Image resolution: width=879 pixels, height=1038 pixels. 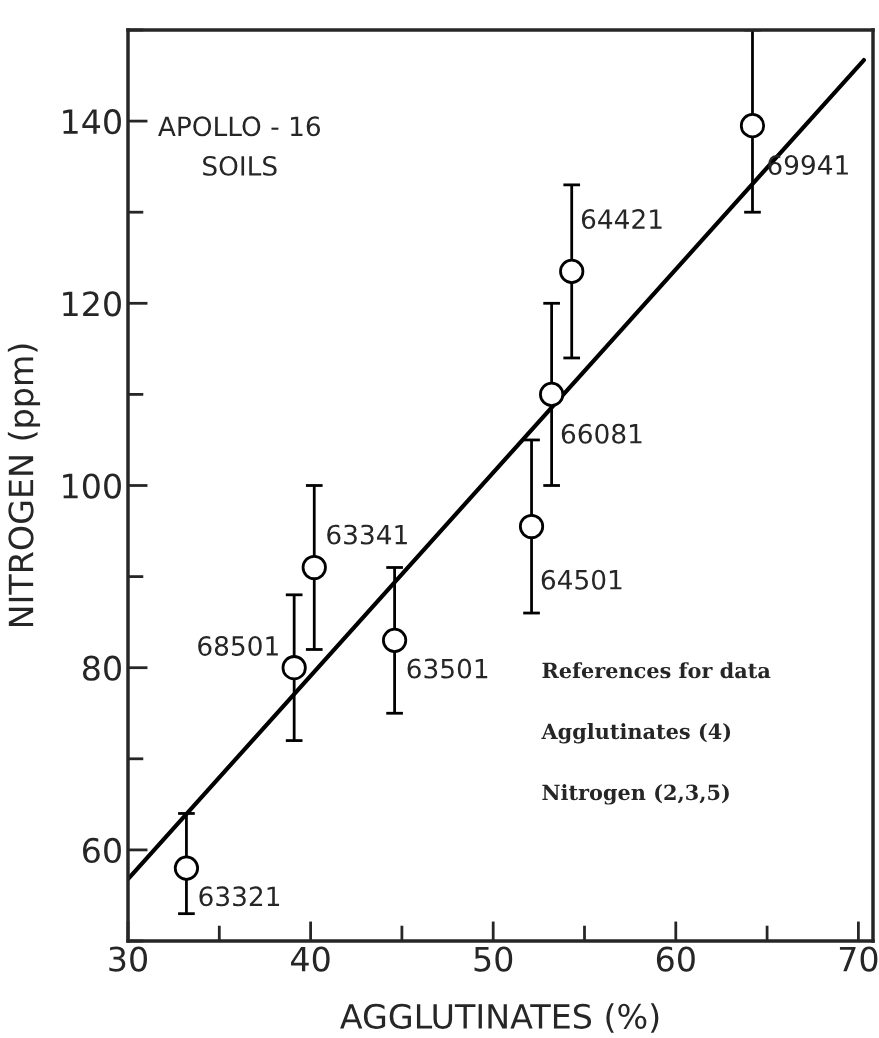 I want to click on annotation: 63341, so click(x=367, y=534).